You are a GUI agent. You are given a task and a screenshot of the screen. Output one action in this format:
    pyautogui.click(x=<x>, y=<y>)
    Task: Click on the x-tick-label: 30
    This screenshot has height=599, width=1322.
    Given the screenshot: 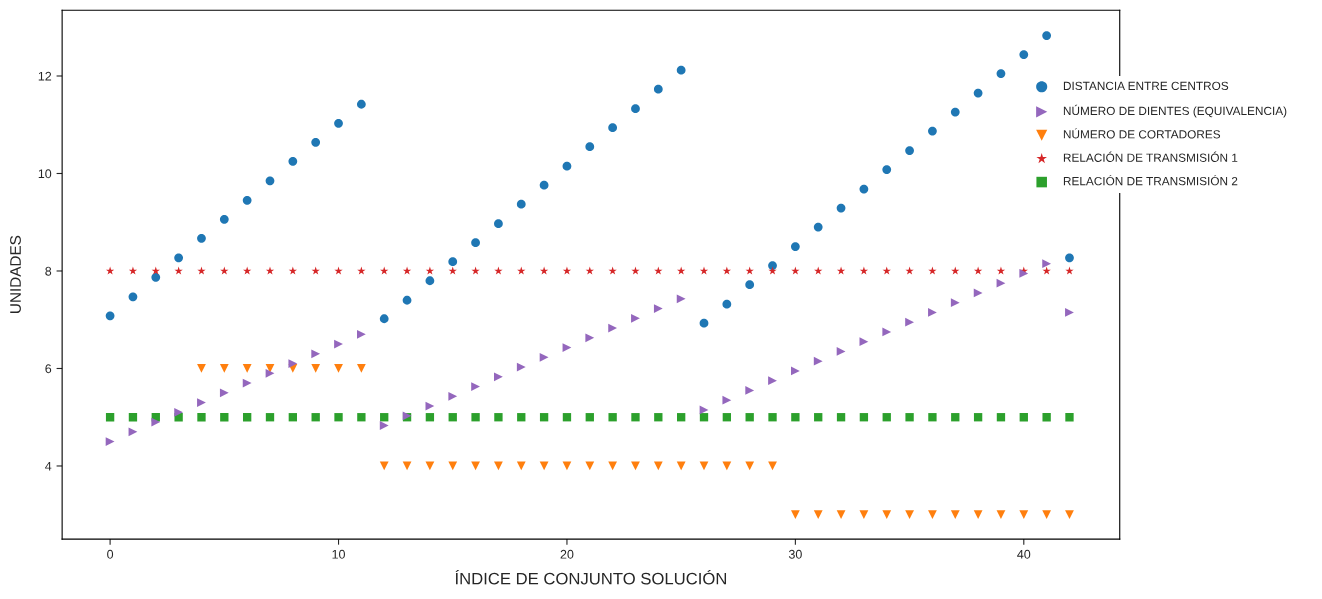 What is the action you would take?
    pyautogui.click(x=795, y=554)
    